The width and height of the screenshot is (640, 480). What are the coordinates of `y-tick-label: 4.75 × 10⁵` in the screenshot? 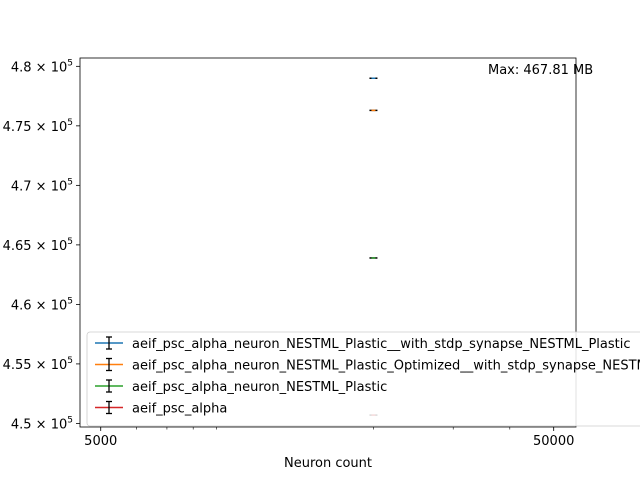 It's located at (38, 126).